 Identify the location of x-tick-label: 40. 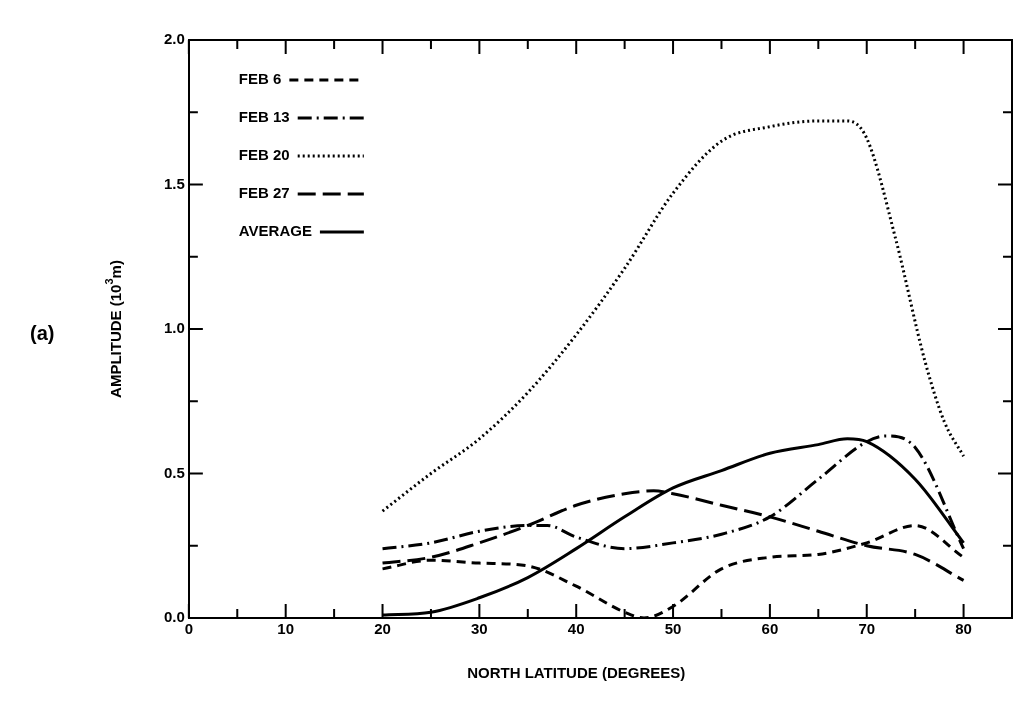
(576, 629).